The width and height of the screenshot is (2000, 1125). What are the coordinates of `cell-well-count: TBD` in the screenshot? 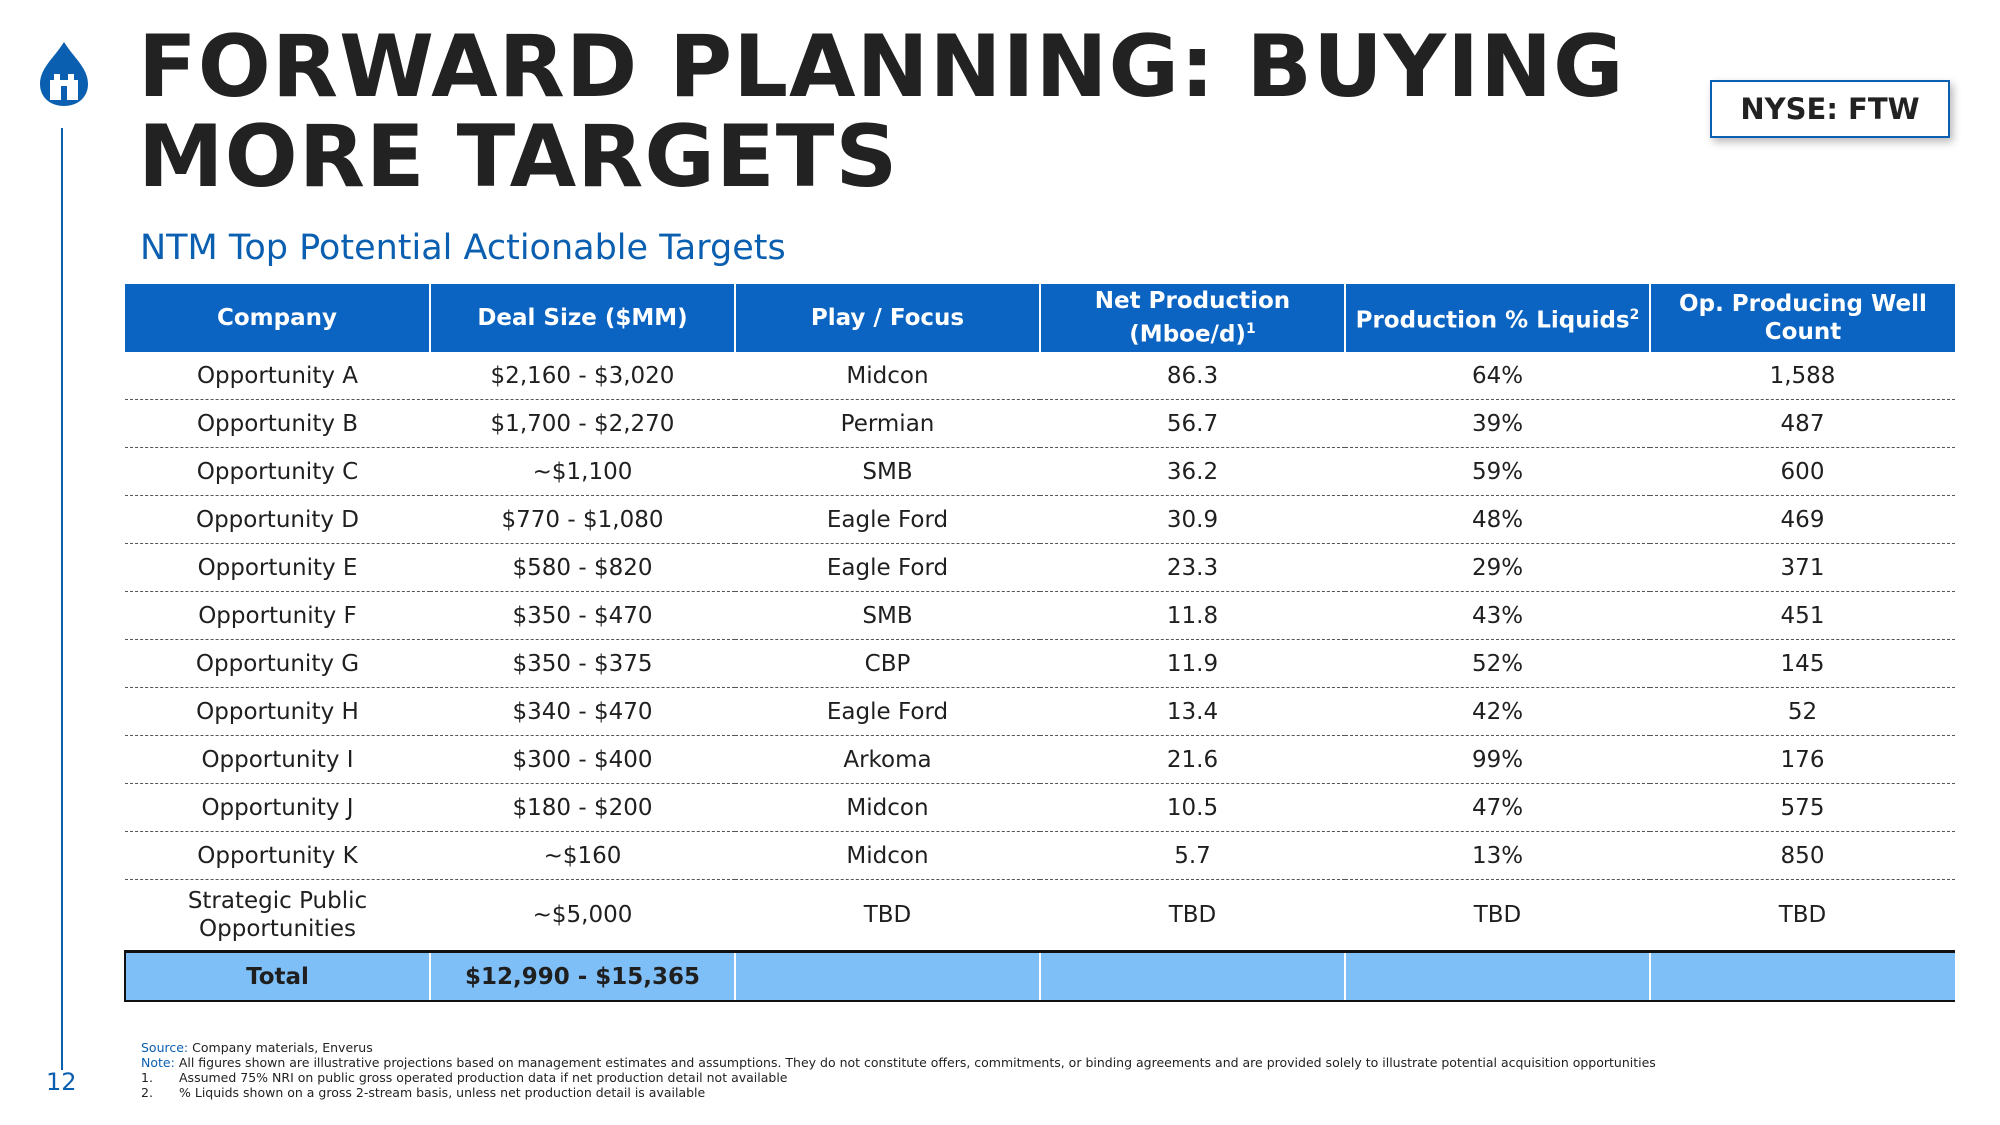 It's located at (1802, 915).